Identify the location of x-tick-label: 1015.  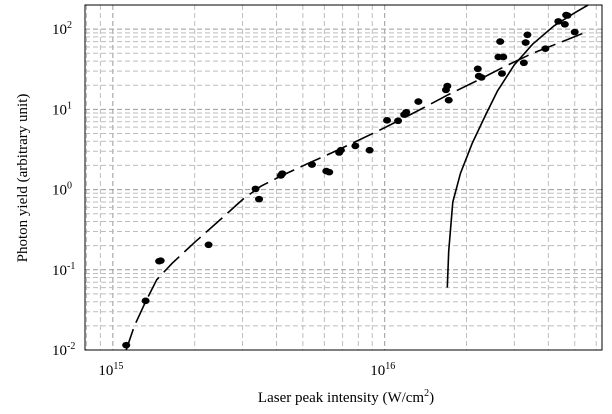
(110, 370).